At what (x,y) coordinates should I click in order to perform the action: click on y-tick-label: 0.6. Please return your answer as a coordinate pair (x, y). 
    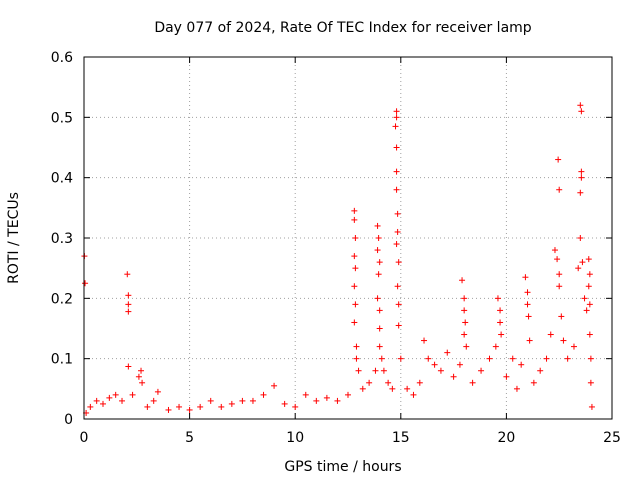
    Looking at the image, I should click on (62, 58).